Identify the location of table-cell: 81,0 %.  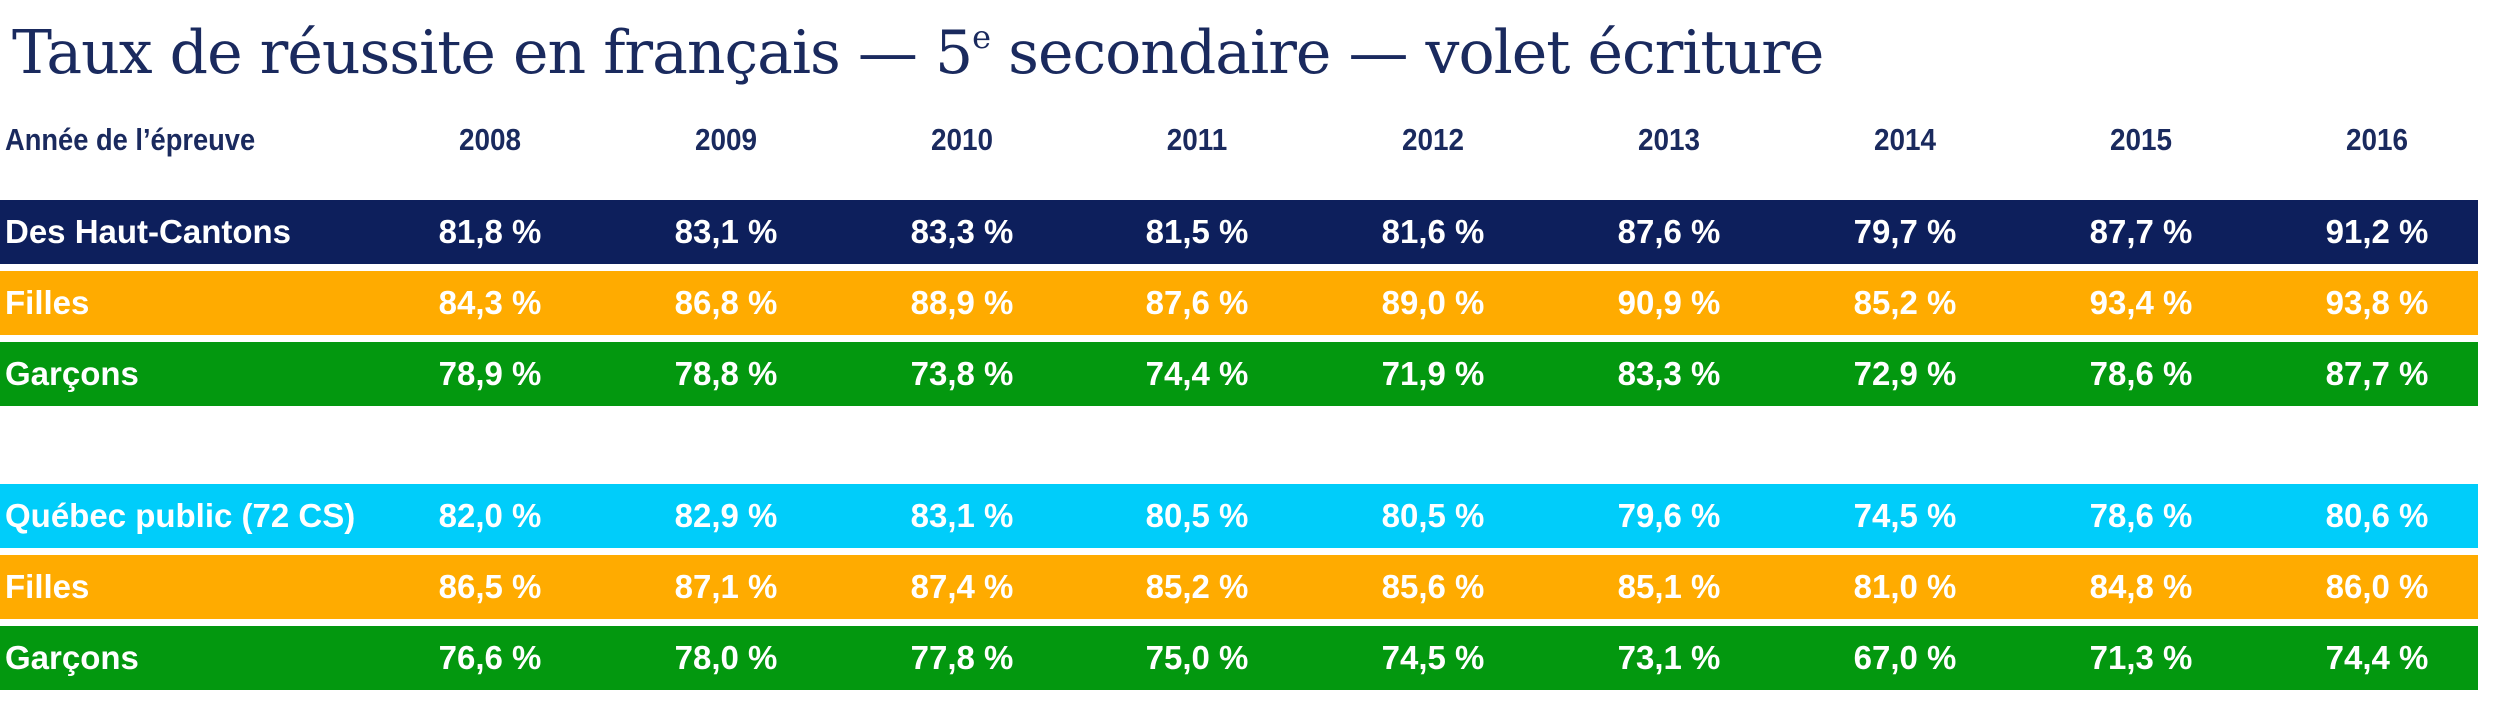
(1905, 586).